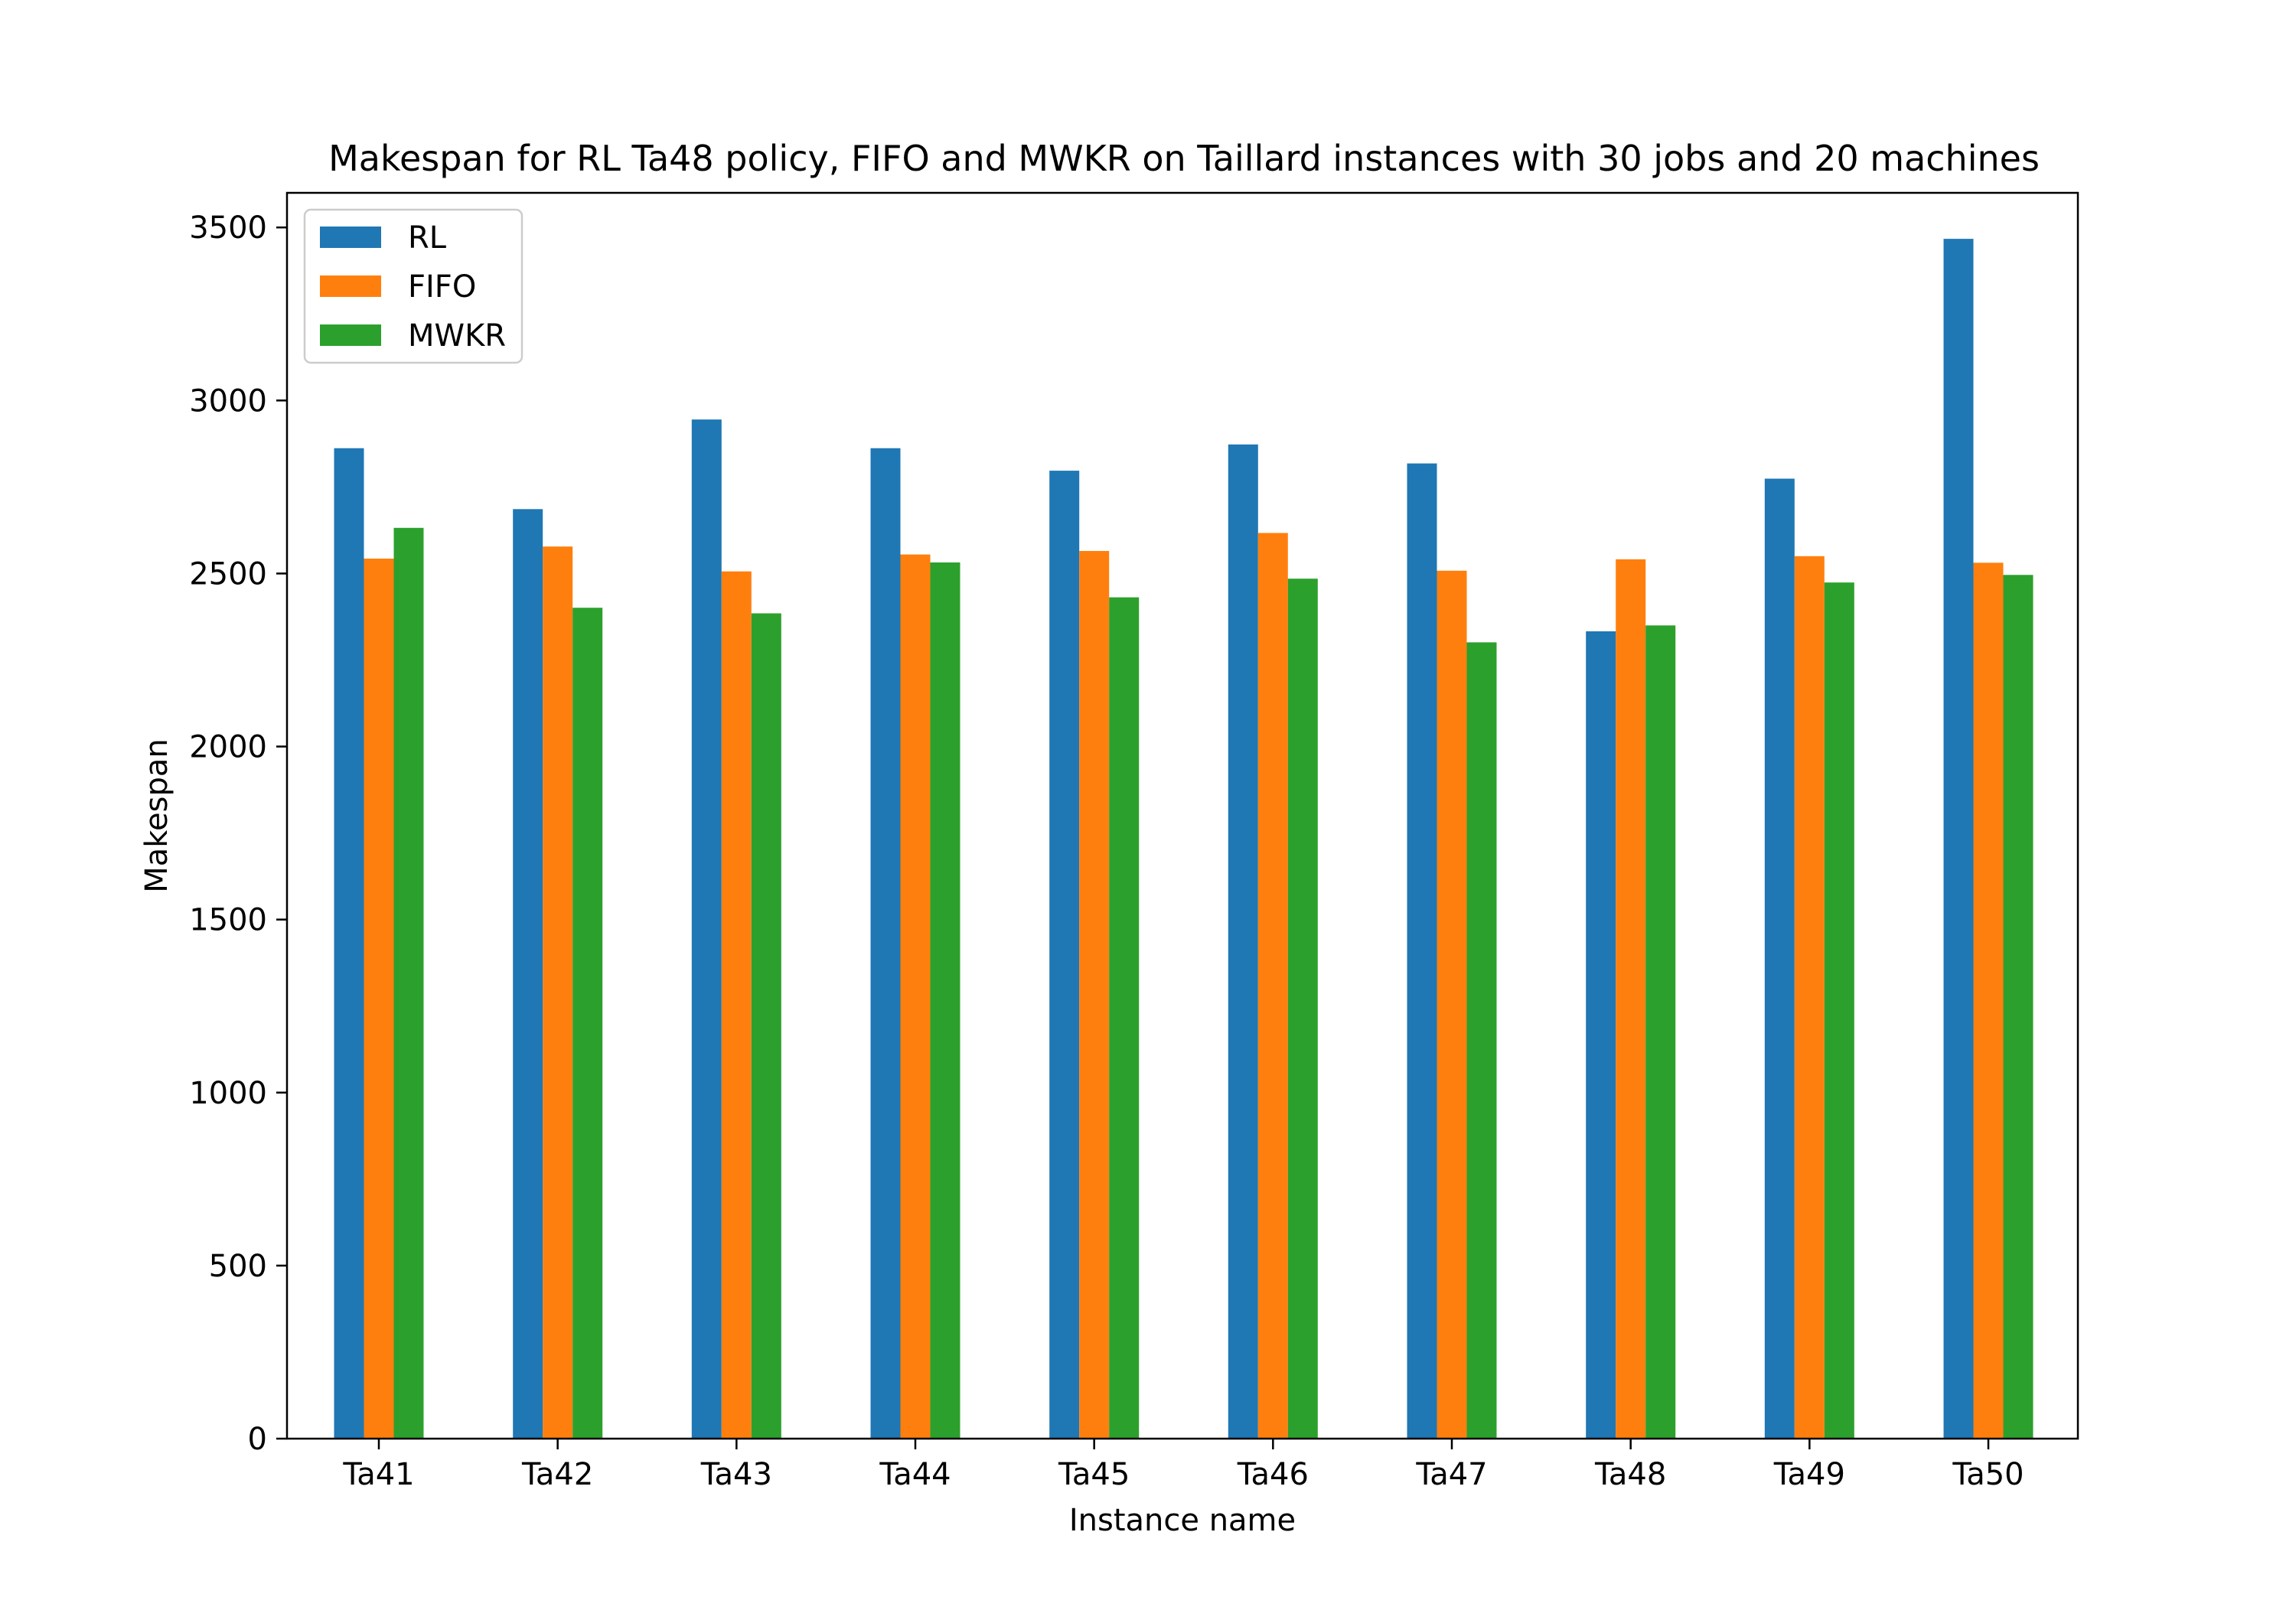 Image resolution: width=2296 pixels, height=1607 pixels. I want to click on bar-mwkr-ta48, so click(1660, 1032).